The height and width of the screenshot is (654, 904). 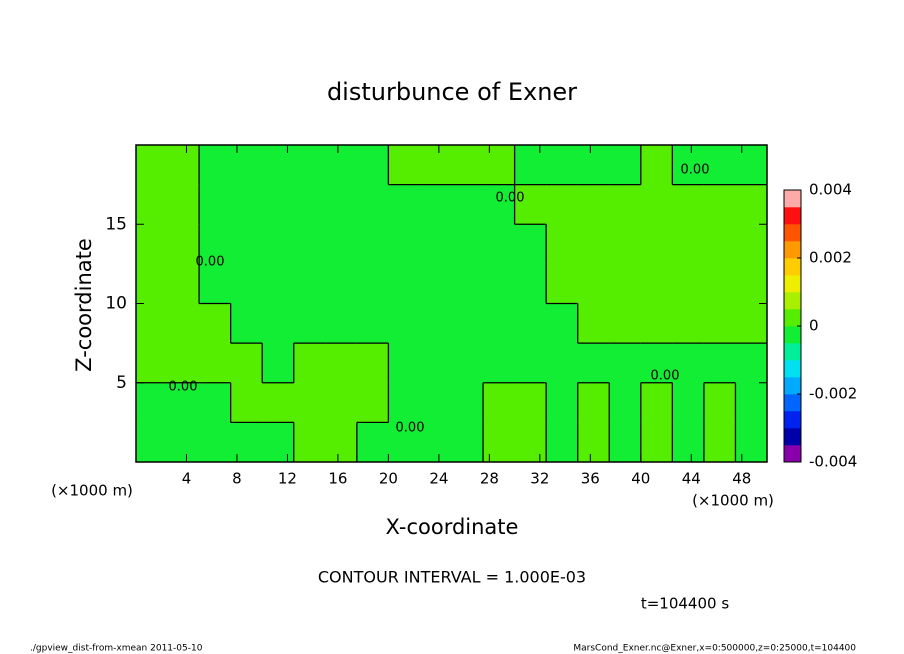 What do you see at coordinates (337, 479) in the screenshot?
I see `x-tick-label: 16` at bounding box center [337, 479].